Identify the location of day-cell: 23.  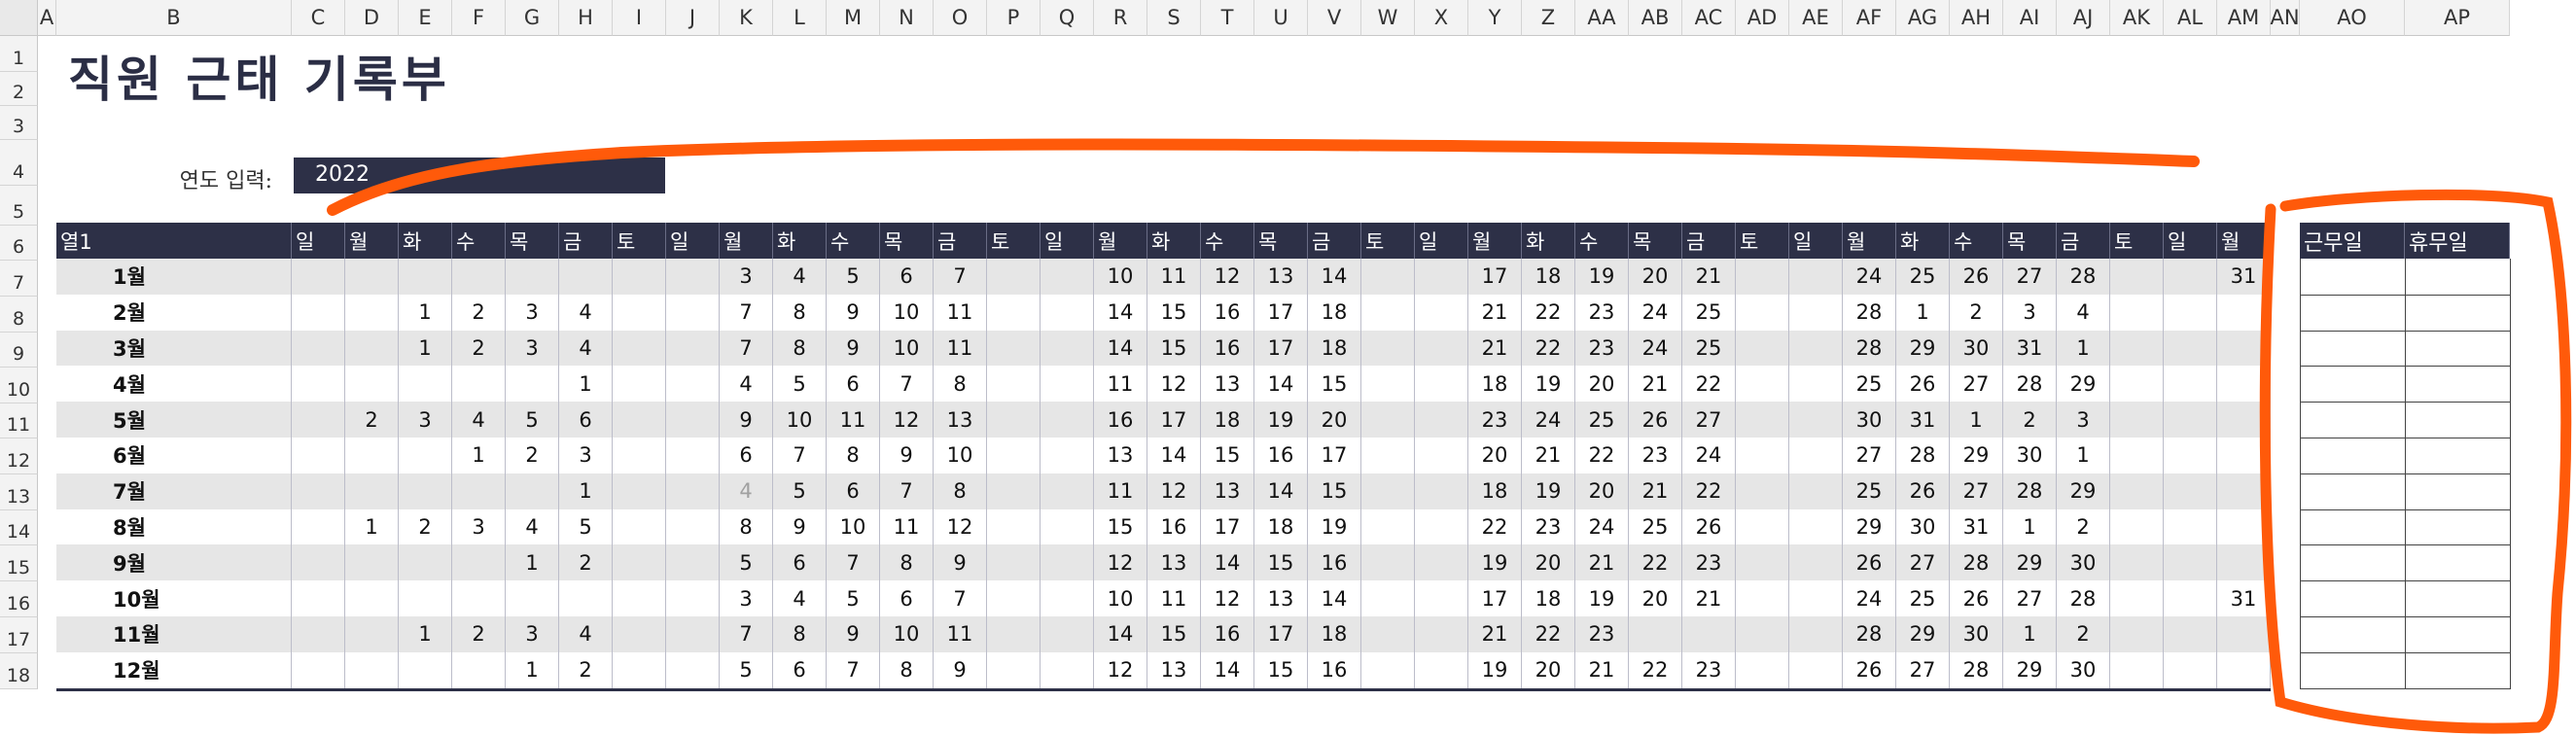
(1602, 312).